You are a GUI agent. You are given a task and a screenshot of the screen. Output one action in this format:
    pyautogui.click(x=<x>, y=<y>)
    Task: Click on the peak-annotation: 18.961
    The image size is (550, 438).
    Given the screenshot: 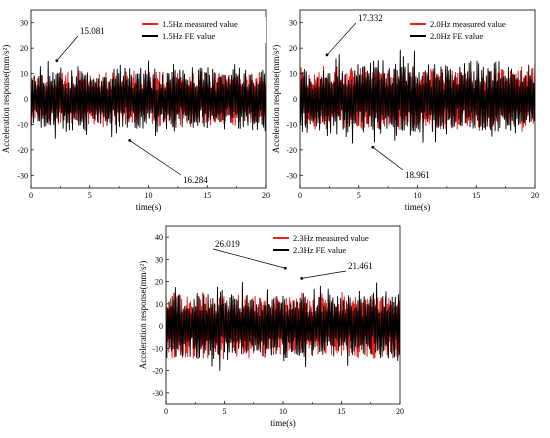 What is the action you would take?
    pyautogui.click(x=400, y=162)
    